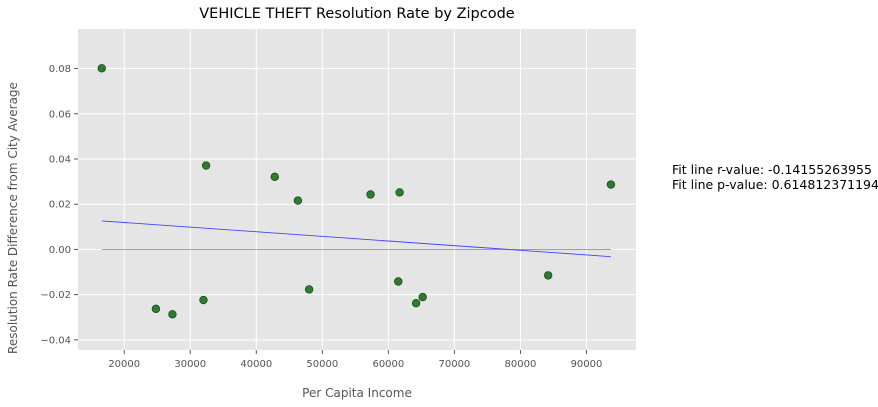 The image size is (878, 407). I want to click on y-tick-label: 0.02, so click(60, 205).